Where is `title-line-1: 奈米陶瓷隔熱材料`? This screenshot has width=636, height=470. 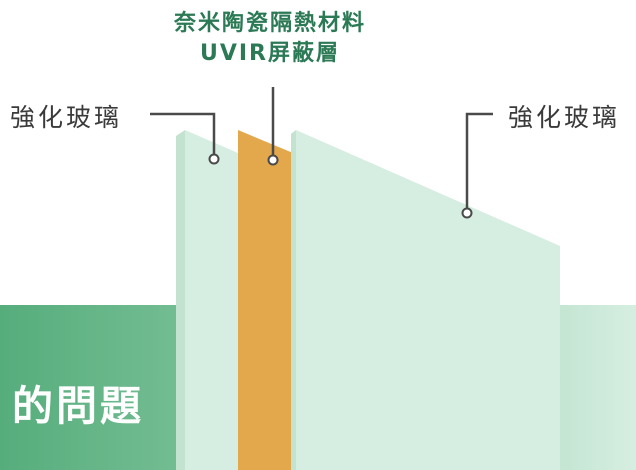
title-line-1: 奈米陶瓷隔熱材料 is located at coordinates (269, 23).